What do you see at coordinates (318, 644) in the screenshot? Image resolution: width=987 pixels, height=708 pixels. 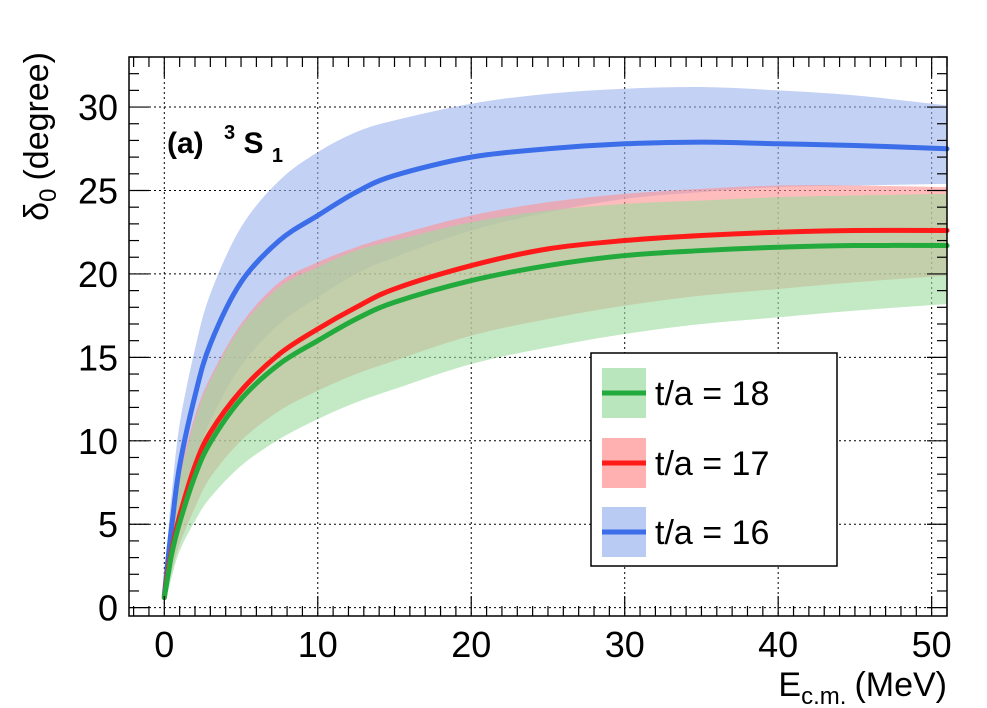 I see `x-tick-label: 10` at bounding box center [318, 644].